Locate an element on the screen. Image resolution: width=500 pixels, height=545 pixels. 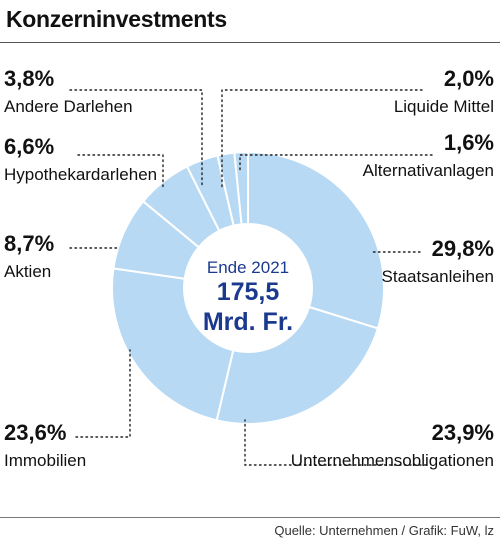
pct-unternehmensobligationen: 23,9% is located at coordinates (462, 432).